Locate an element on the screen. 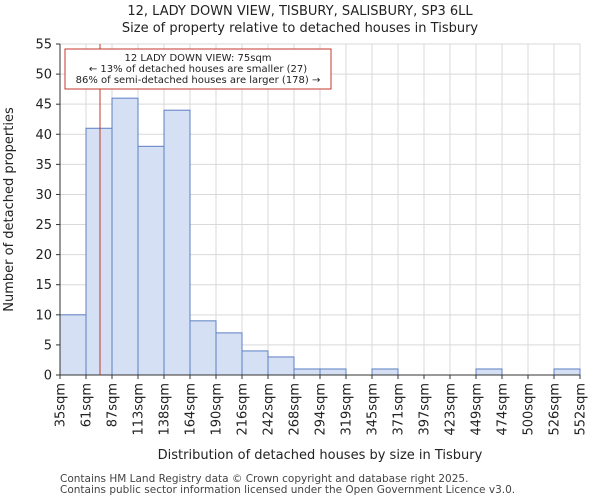 The image size is (600, 500). x-tick-label: 397sqm is located at coordinates (425, 409).